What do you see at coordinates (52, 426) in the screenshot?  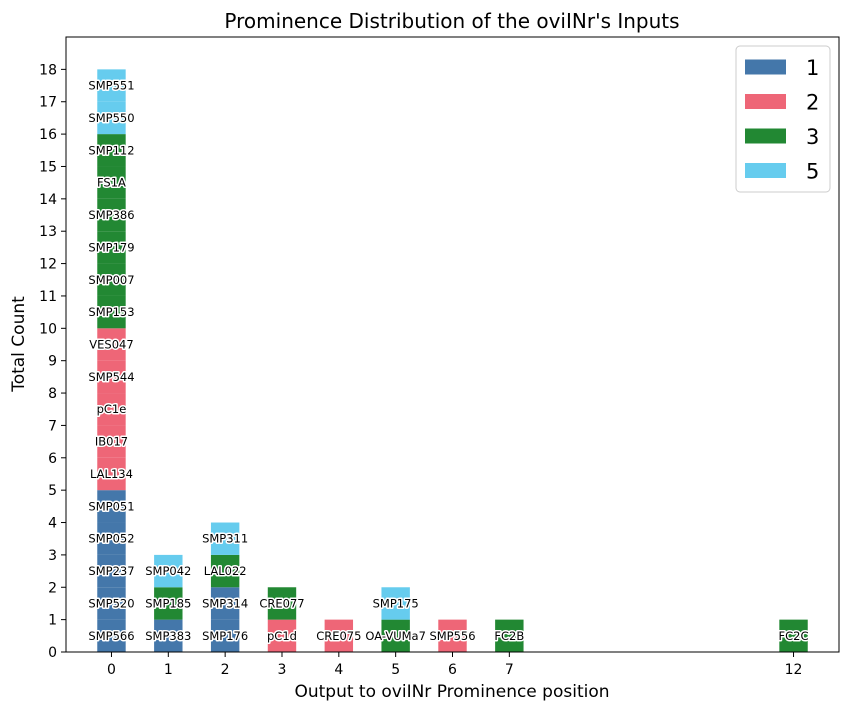 I see `y-tick-label: 7` at bounding box center [52, 426].